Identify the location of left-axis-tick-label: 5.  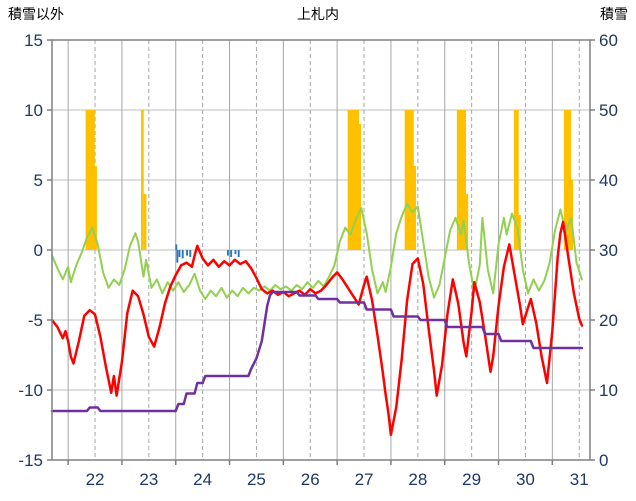
(38, 180).